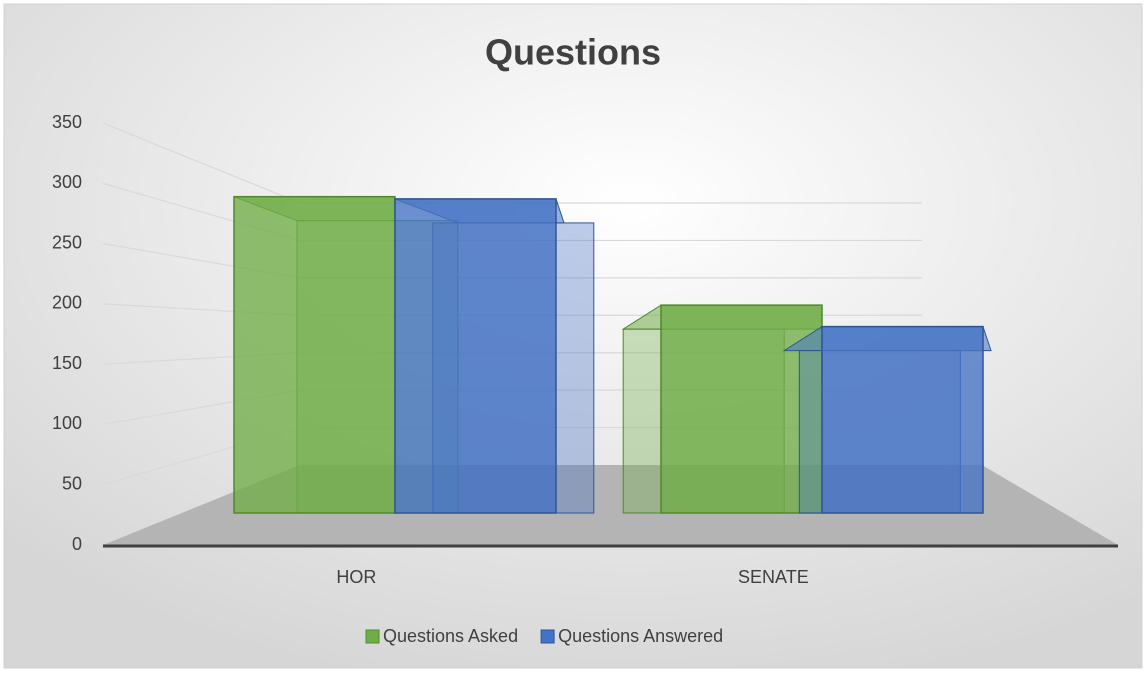 Image resolution: width=1146 pixels, height=673 pixels. What do you see at coordinates (72, 483) in the screenshot?
I see `y-tick-label: 50` at bounding box center [72, 483].